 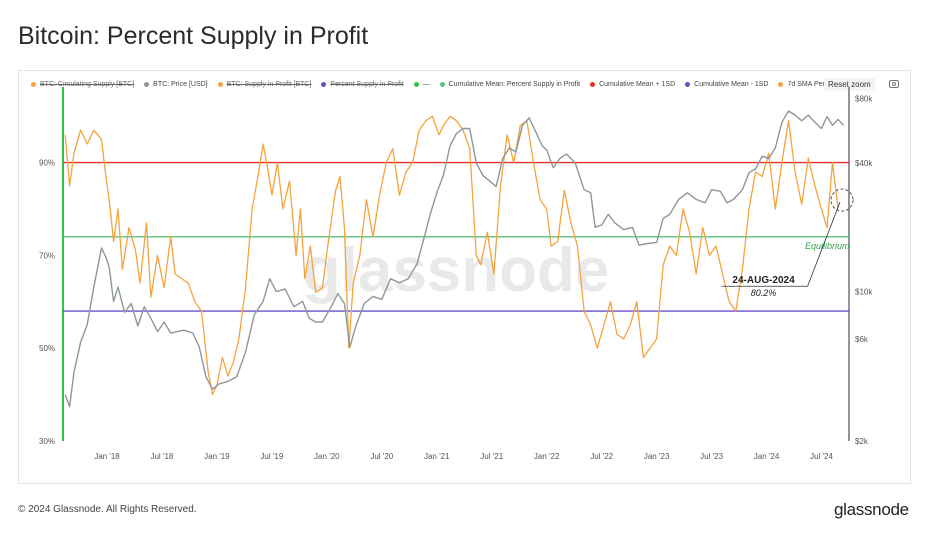 I want to click on glassnode-logo: glassnode, so click(x=871, y=509).